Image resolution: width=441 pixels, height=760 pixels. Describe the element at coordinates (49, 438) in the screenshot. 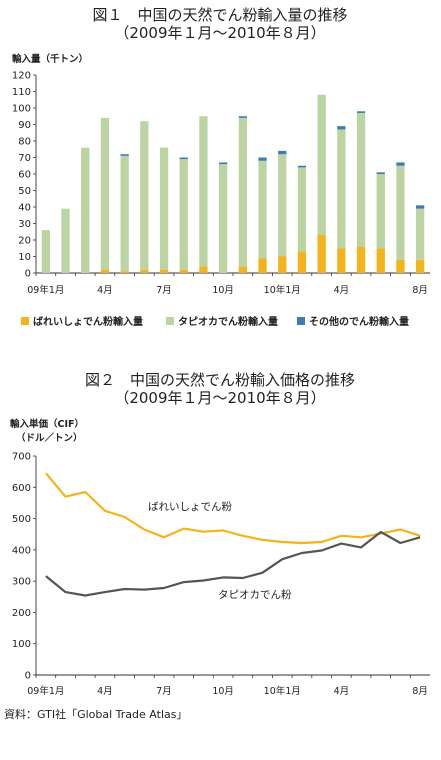

I see `chart2-ylabel-unit: （ドル／トン）` at that location.